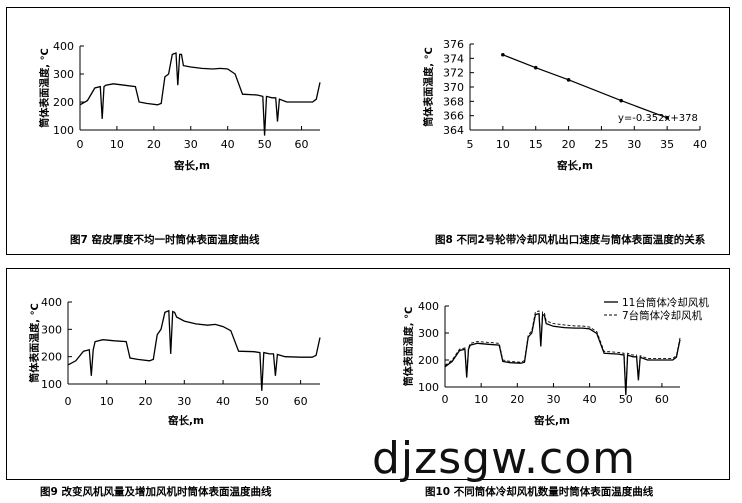 The height and width of the screenshot is (503, 742). I want to click on y-tick-label: 366, so click(453, 116).